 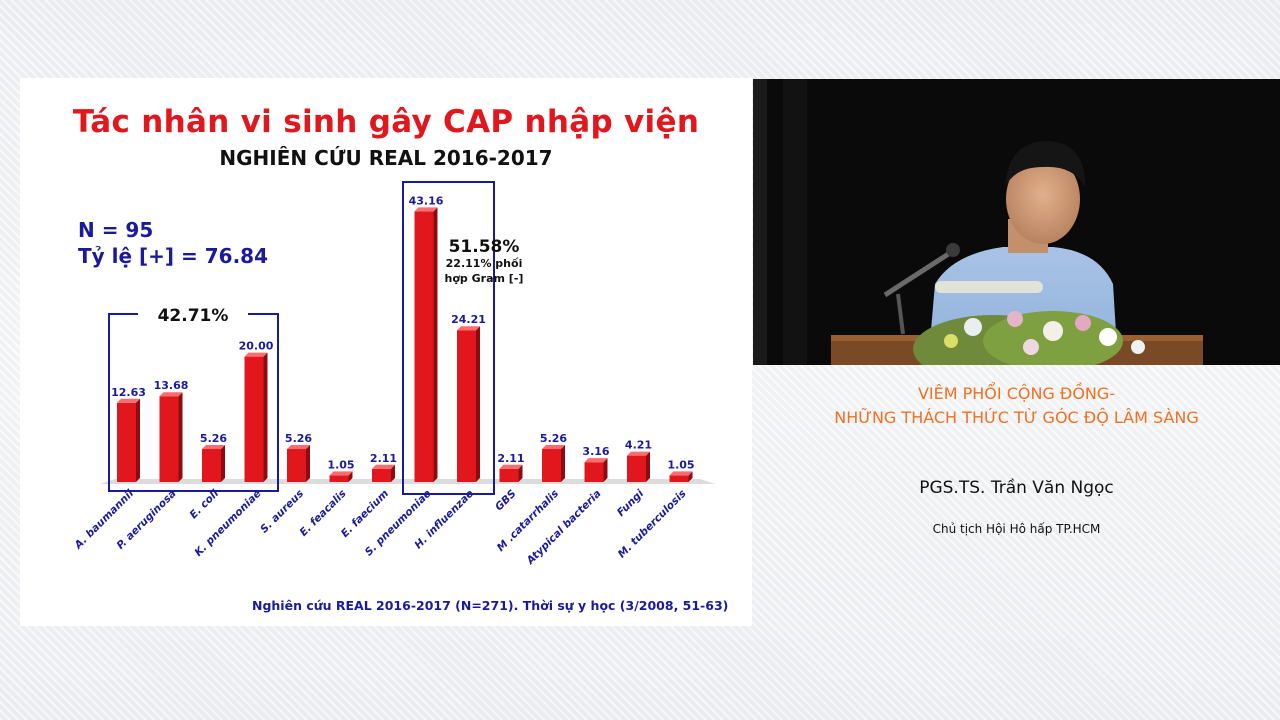 I want to click on group1-label-bg, so click(x=193, y=314).